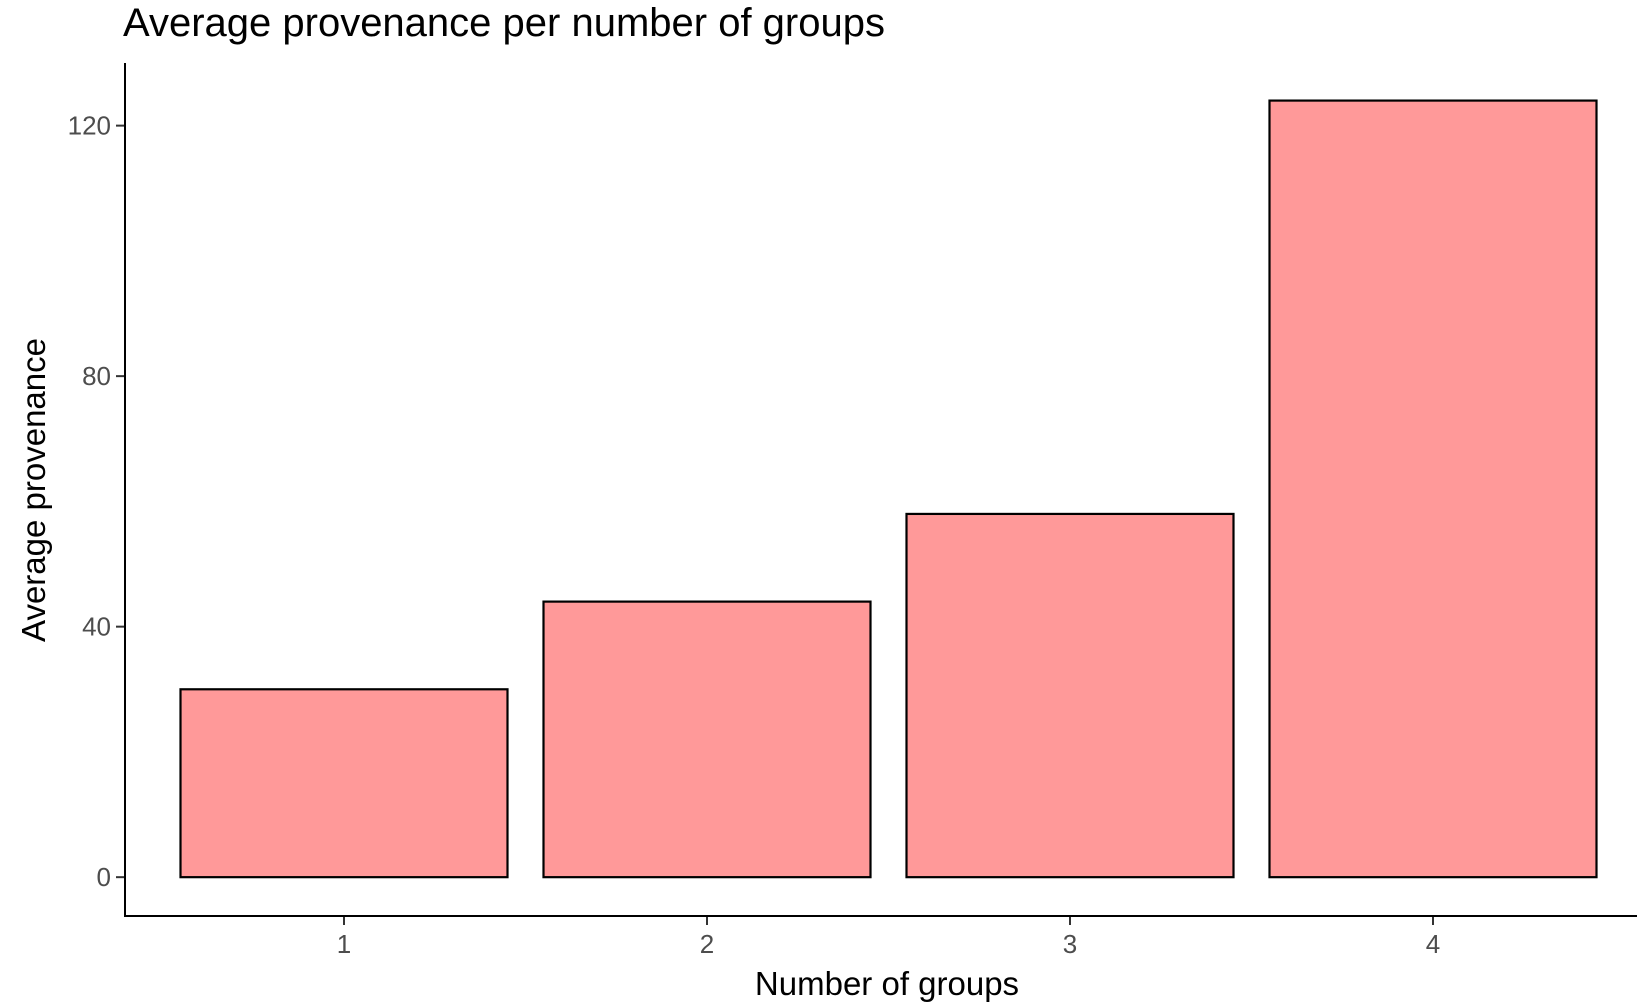 The height and width of the screenshot is (1004, 1637). I want to click on y-axis-ticks: 0 40 80 120, so click(96, 501).